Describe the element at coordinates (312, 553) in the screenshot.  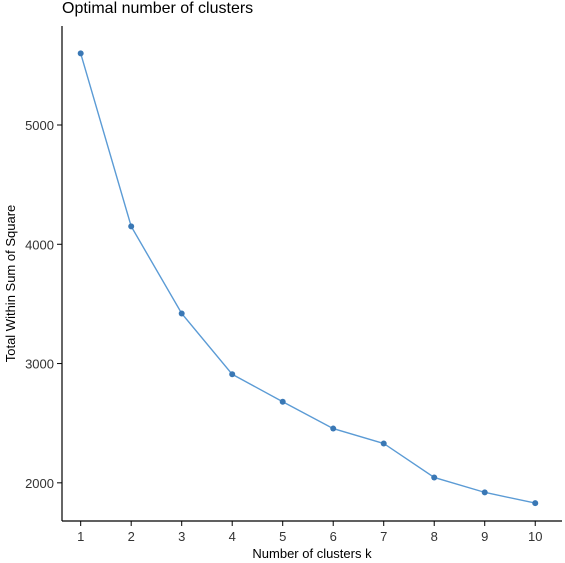
I see `x-axis-title: Number of clusters k` at that location.